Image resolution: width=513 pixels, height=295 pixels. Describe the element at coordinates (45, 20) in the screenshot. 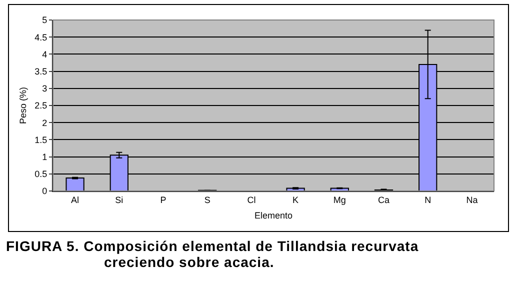

I see `y-tick-label: 5` at that location.